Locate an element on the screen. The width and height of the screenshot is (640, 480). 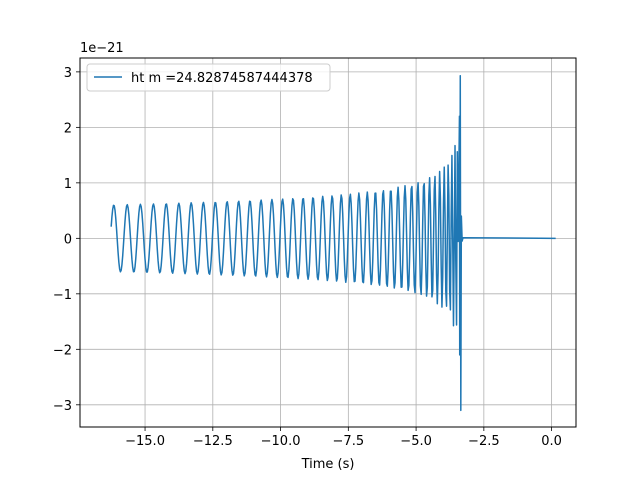
x-tick-label: −15.0 is located at coordinates (145, 441).